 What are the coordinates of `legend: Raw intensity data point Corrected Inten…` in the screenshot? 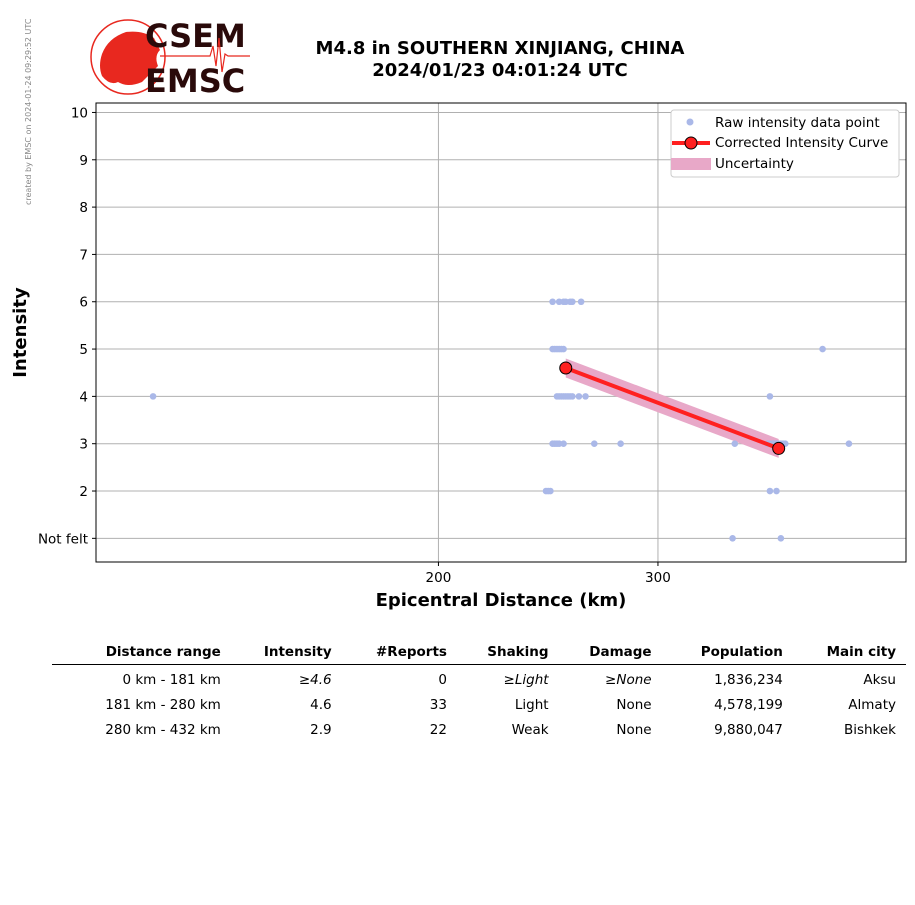 It's located at (785, 143).